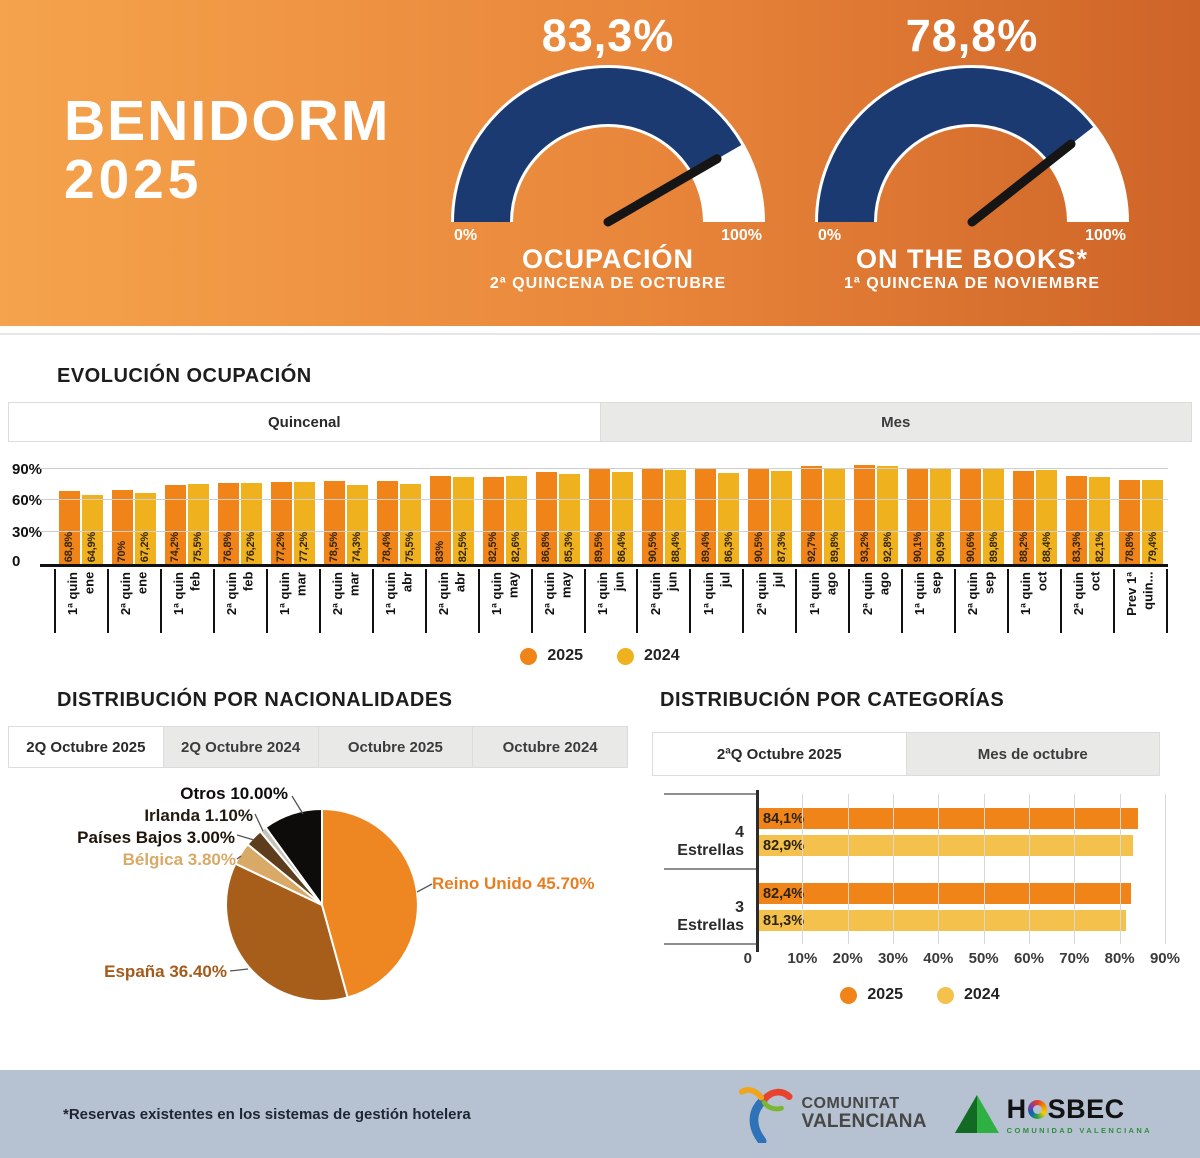 The image size is (1200, 1158). I want to click on x-axis-label-cell: 2ª quin ene, so click(133, 601).